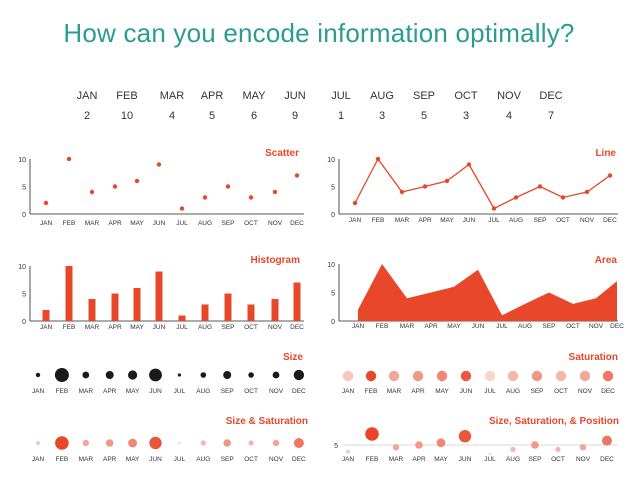  What do you see at coordinates (617, 326) in the screenshot?
I see `area-xtick-dec: DEC` at bounding box center [617, 326].